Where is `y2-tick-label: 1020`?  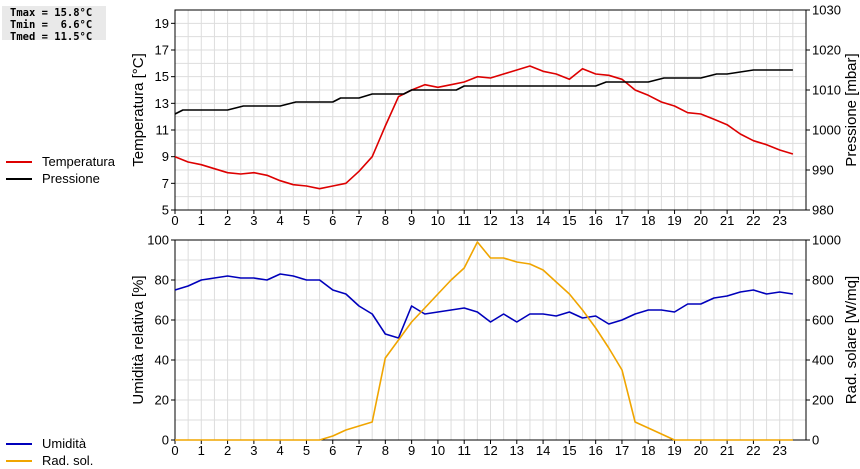 y2-tick-label: 1020 is located at coordinates (826, 50).